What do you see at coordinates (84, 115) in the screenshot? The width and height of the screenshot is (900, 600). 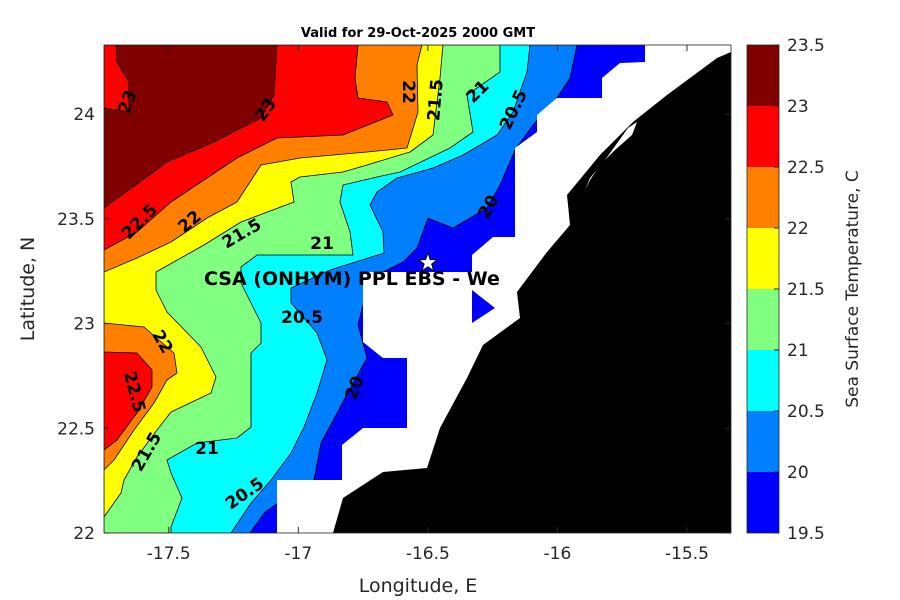 I see `y-tick-label: 24` at bounding box center [84, 115].